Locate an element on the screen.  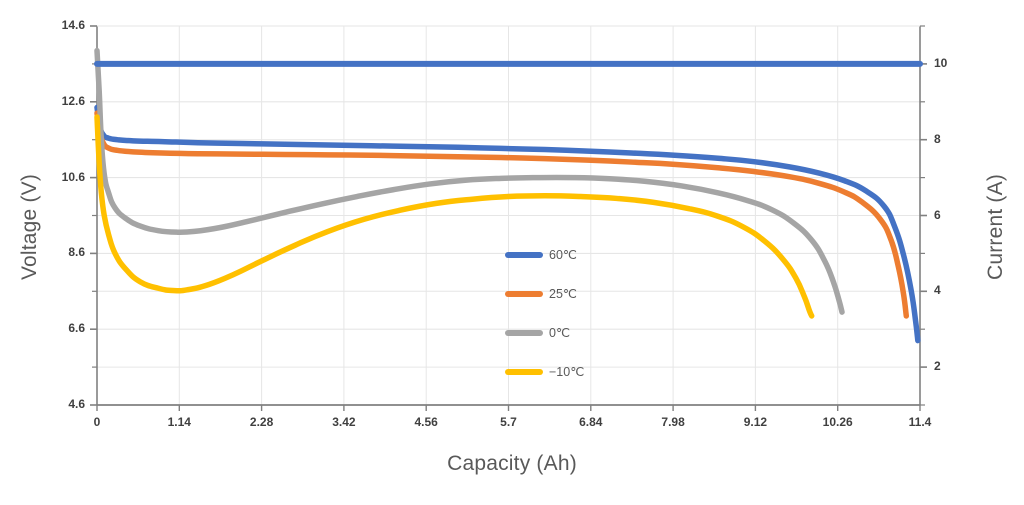
x-axis-tick-label: 5.7 is located at coordinates (508, 422).